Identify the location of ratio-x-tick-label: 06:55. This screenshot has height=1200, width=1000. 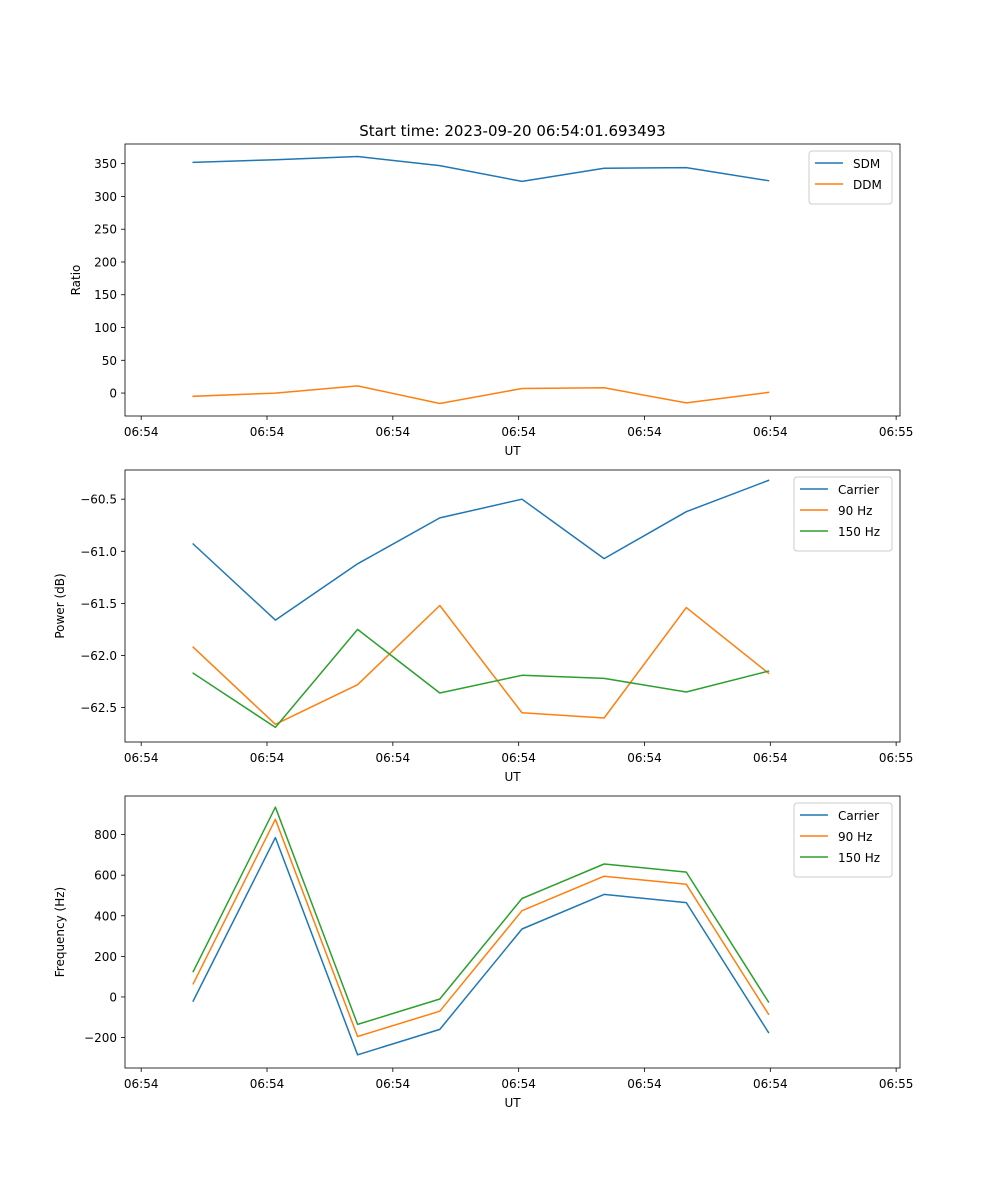
(896, 432).